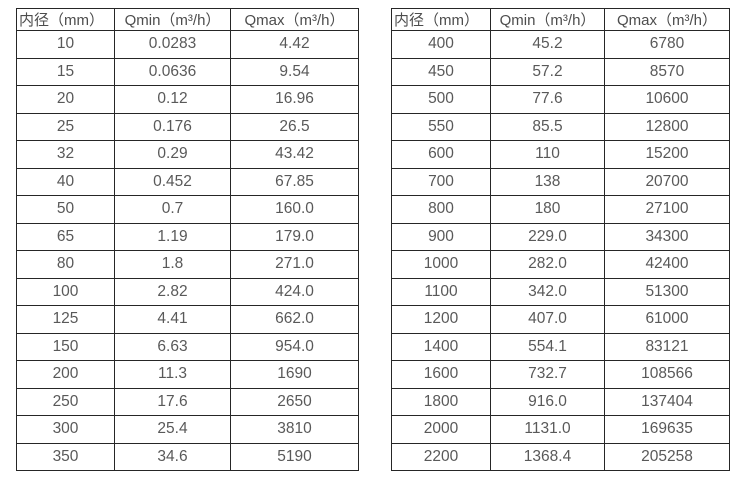  What do you see at coordinates (667, 456) in the screenshot?
I see `table-cell: 205258` at bounding box center [667, 456].